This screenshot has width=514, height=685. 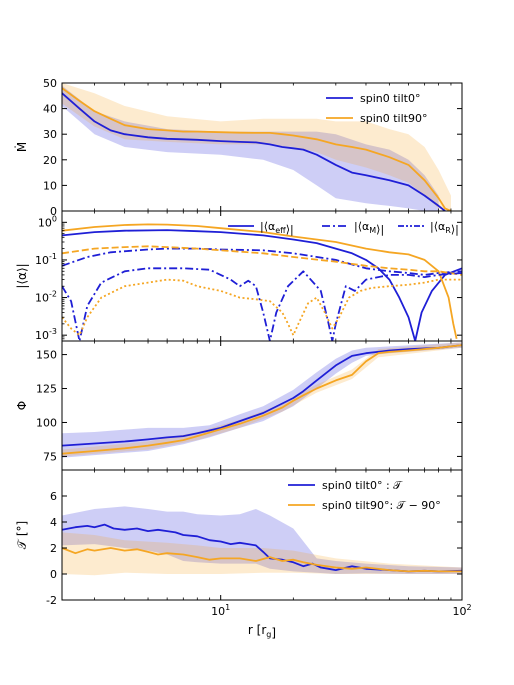 I want to click on mdot-ytick-label: 50, so click(x=50, y=83).